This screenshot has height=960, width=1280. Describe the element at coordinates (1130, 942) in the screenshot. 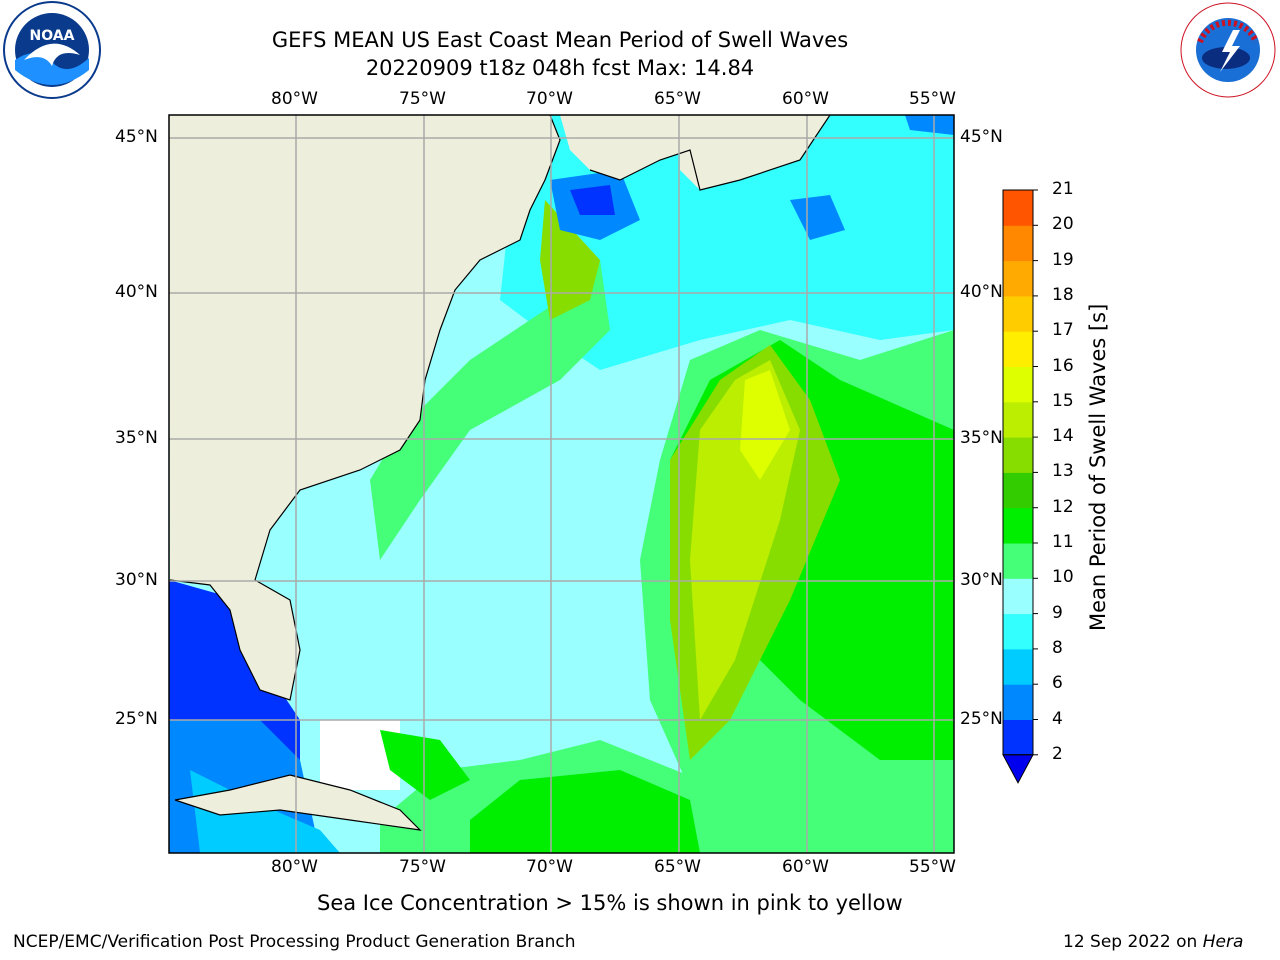

I see `footer-date-text: 12 Sep 2022 on` at that location.